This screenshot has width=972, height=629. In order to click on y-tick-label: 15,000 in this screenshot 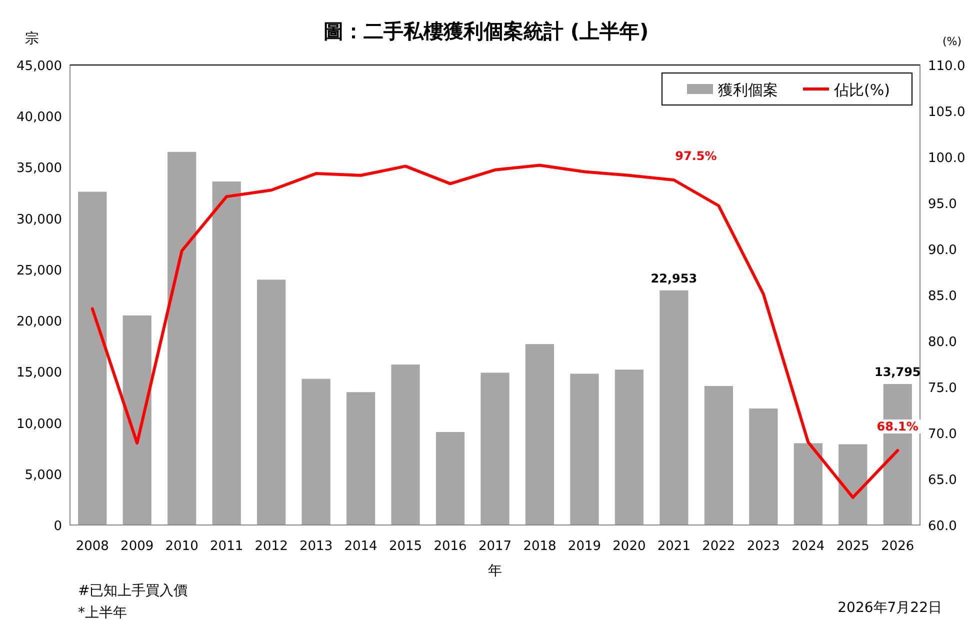, I will do `click(39, 373)`.